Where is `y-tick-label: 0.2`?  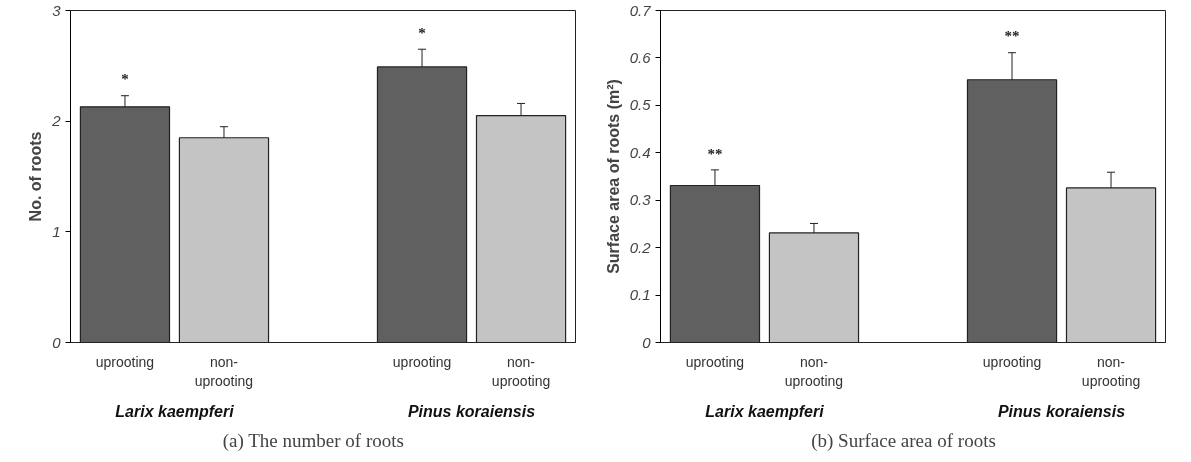 y-tick-label: 0.2 is located at coordinates (640, 247).